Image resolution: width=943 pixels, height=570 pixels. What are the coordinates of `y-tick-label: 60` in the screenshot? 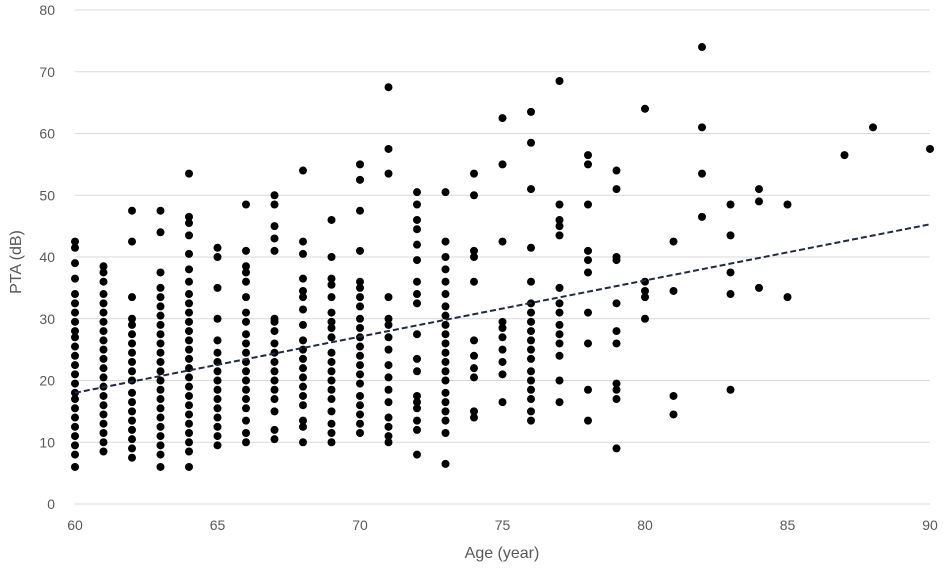 It's located at (47, 134).